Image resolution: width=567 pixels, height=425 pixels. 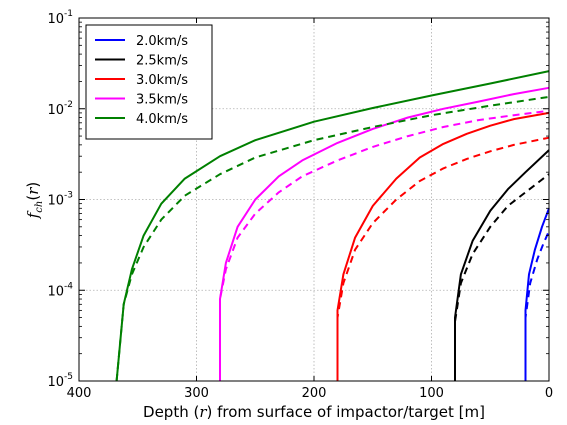 I want to click on legend-label: 3.0km/s, so click(x=162, y=80).